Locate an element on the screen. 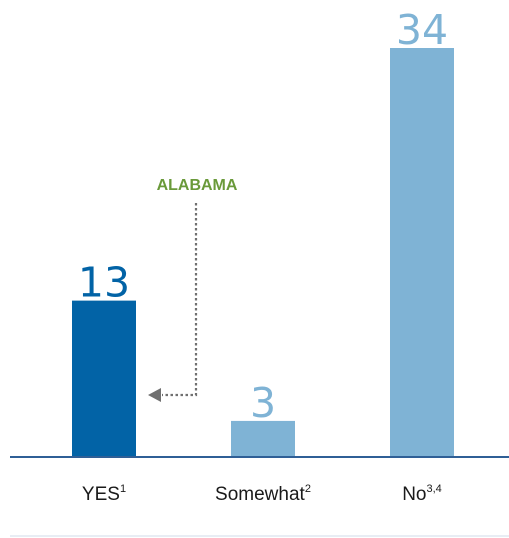  category-labels-group: YES1 Somewhat2 No3,4 is located at coordinates (262, 494).